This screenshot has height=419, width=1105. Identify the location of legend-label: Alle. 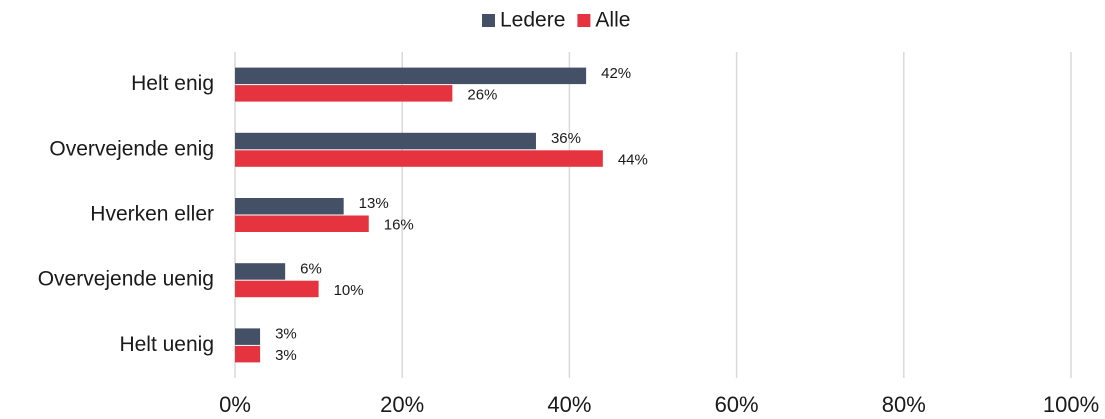
(612, 20).